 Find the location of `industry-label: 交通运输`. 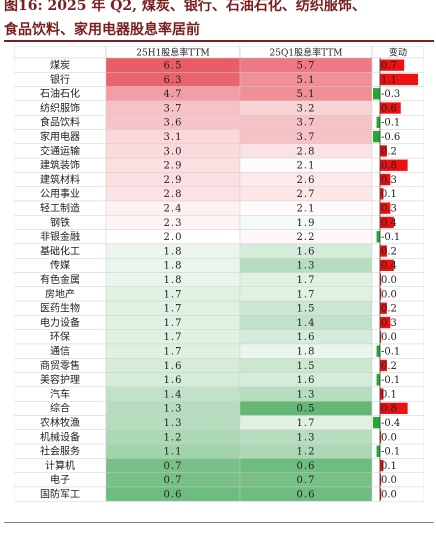

industry-label: 交通运输 is located at coordinates (60, 150).